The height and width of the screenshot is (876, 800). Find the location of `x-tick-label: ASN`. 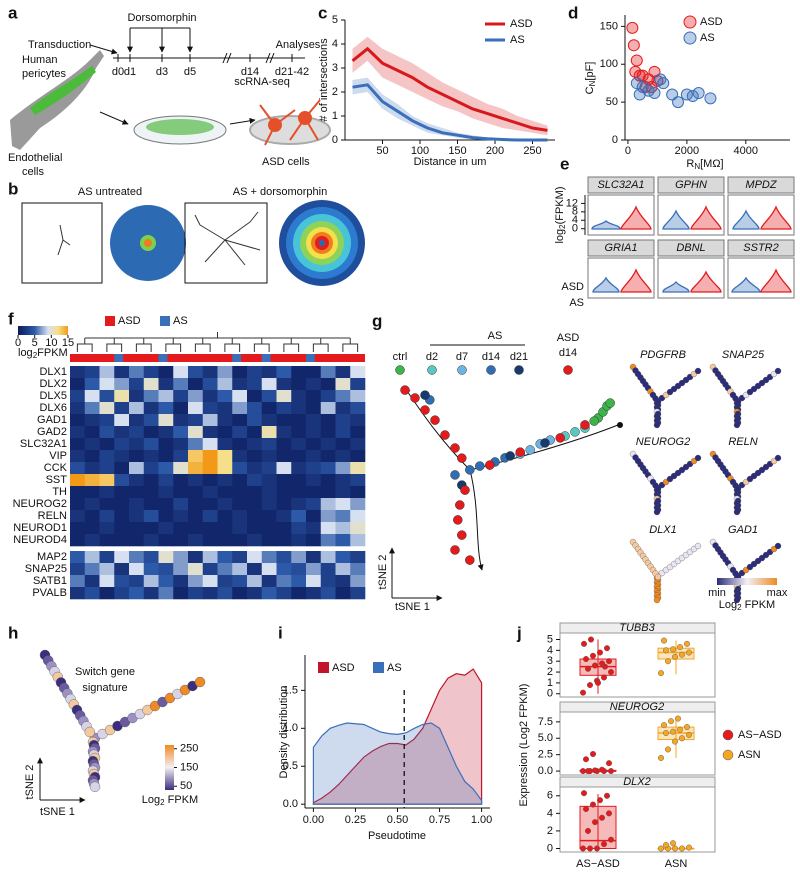

x-tick-label: ASN is located at coordinates (676, 864).